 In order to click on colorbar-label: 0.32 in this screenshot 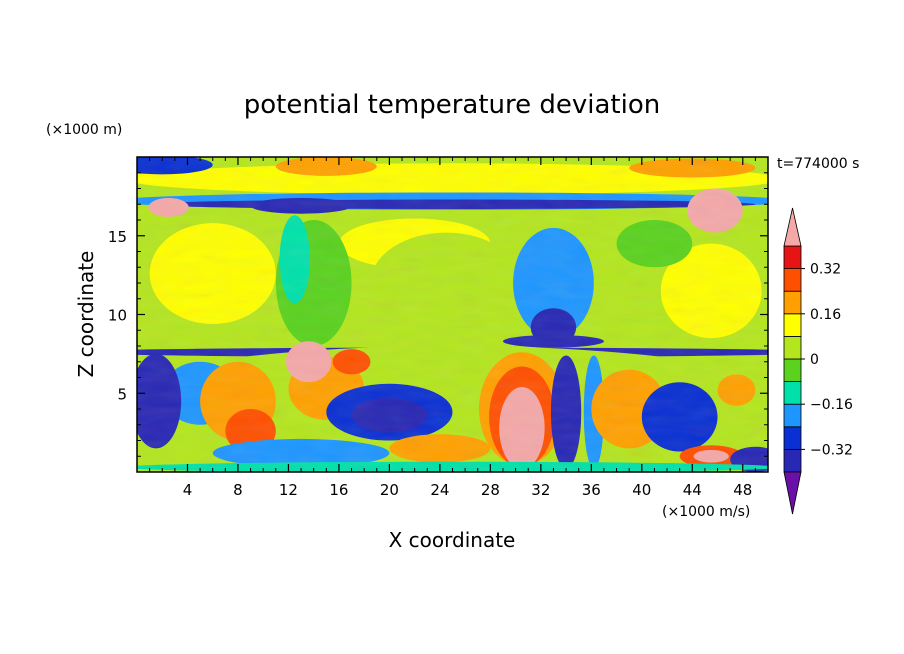, I will do `click(825, 270)`.